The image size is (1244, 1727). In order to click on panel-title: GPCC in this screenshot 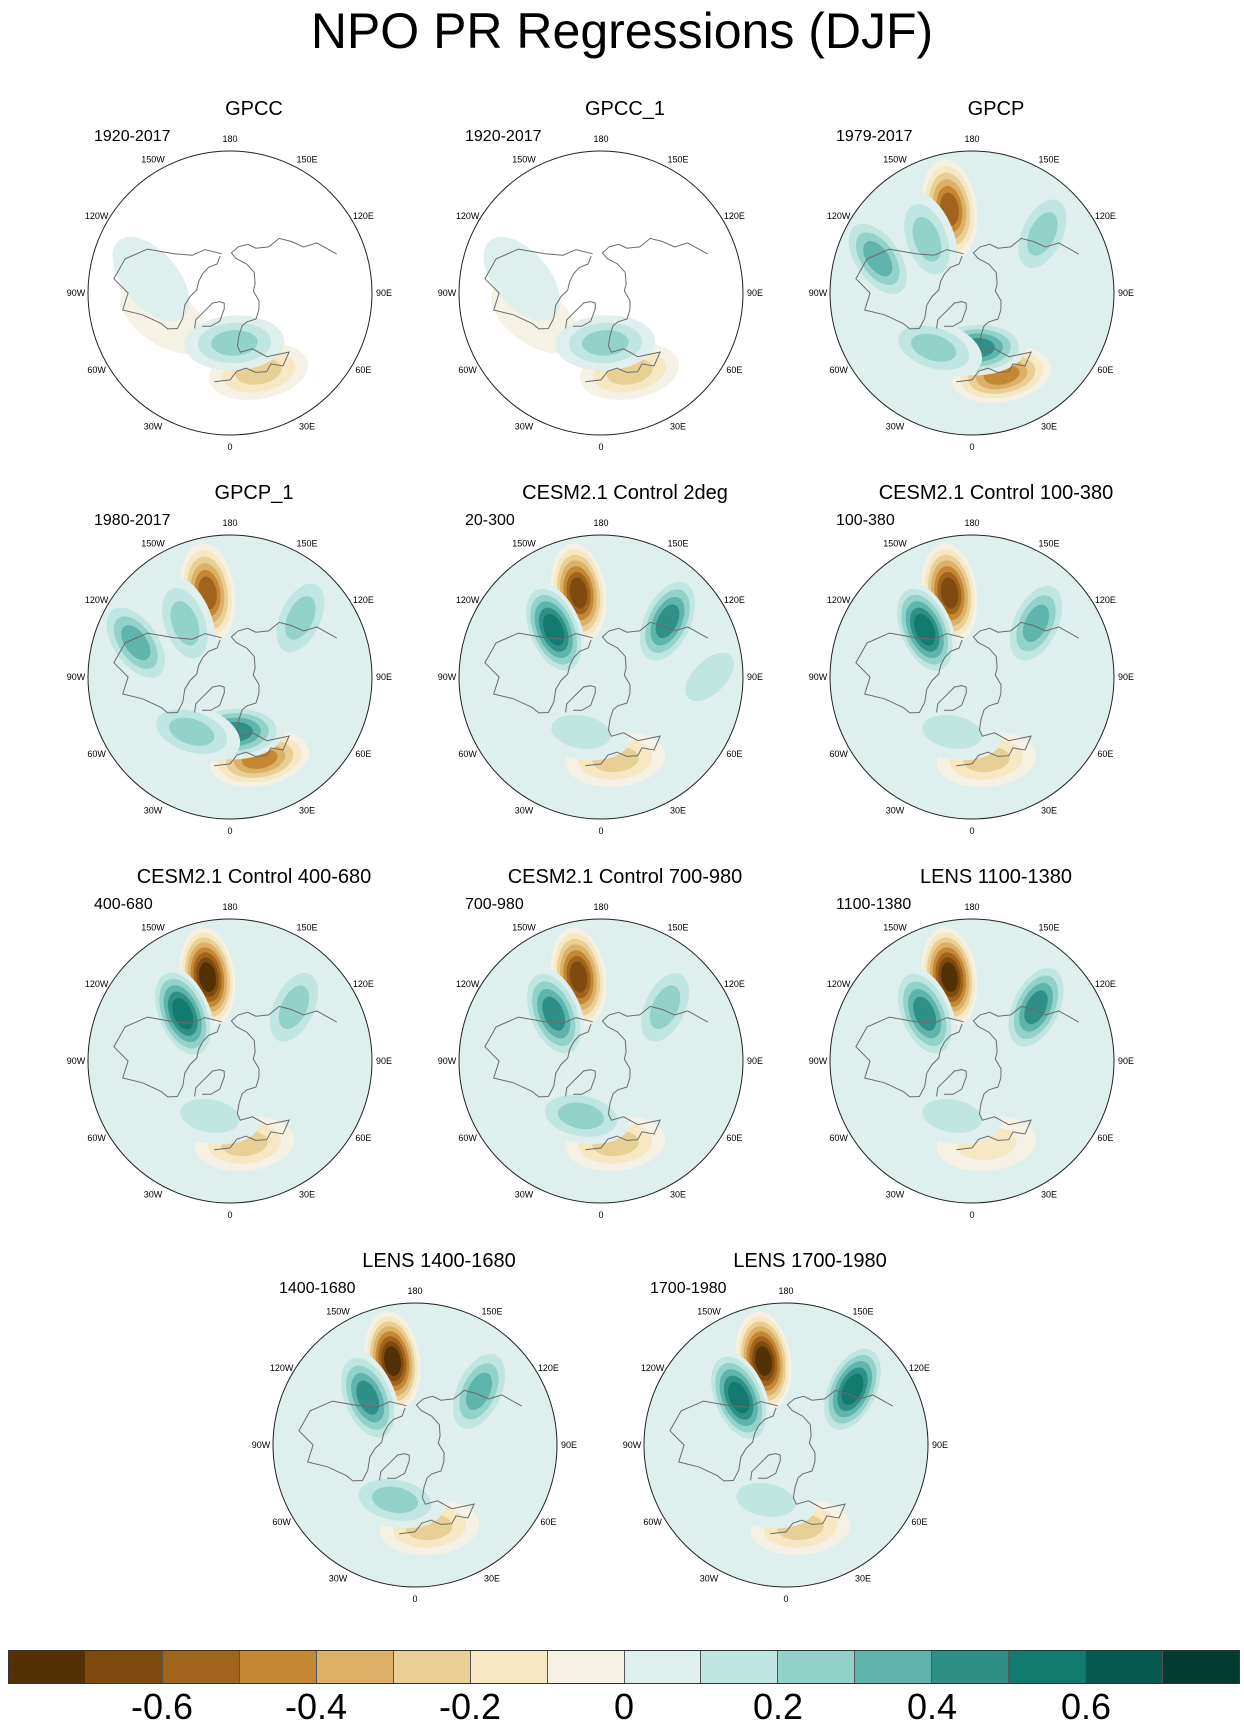, I will do `click(254, 109)`.